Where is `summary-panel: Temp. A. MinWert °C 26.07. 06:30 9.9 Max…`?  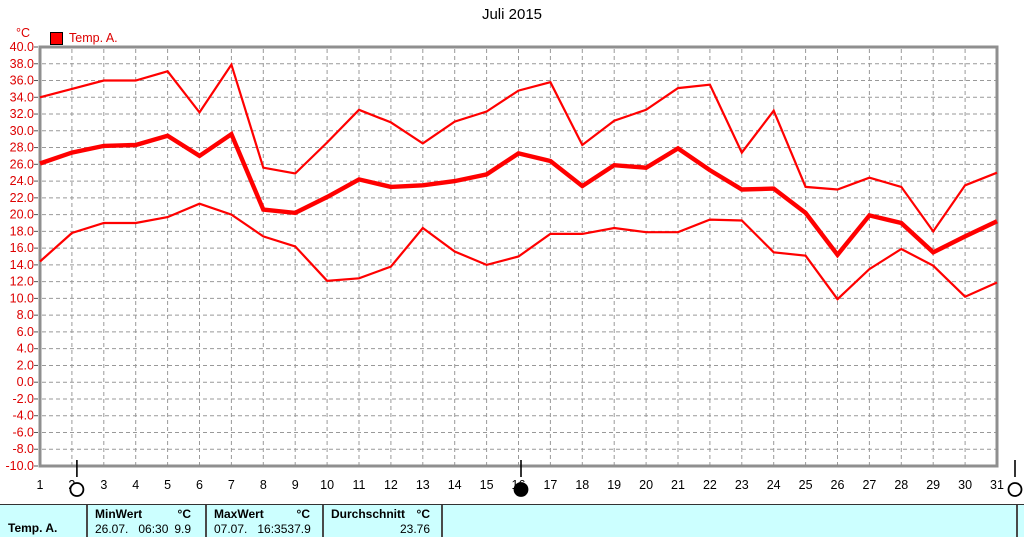
summary-panel: Temp. A. MinWert °C 26.07. 06:30 9.9 Max… is located at coordinates (512, 520).